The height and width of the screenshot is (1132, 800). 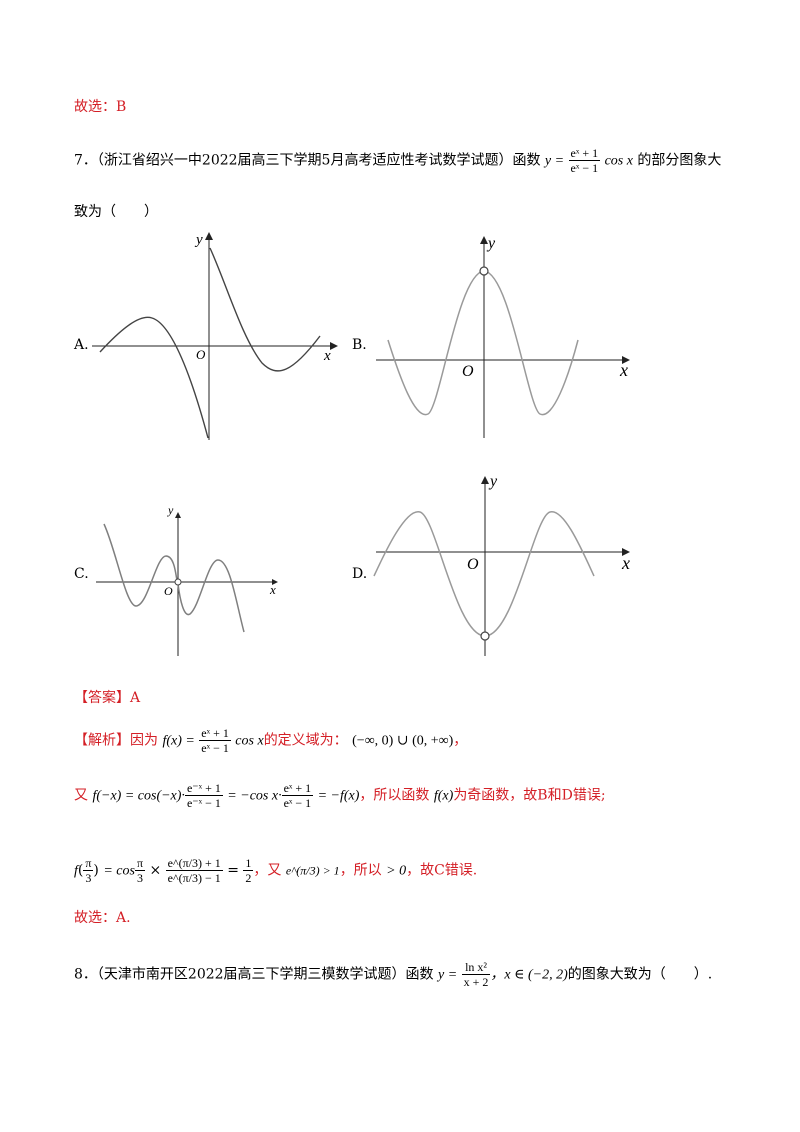 What do you see at coordinates (554, 161) in the screenshot?
I see `q7-func-y: y =` at bounding box center [554, 161].